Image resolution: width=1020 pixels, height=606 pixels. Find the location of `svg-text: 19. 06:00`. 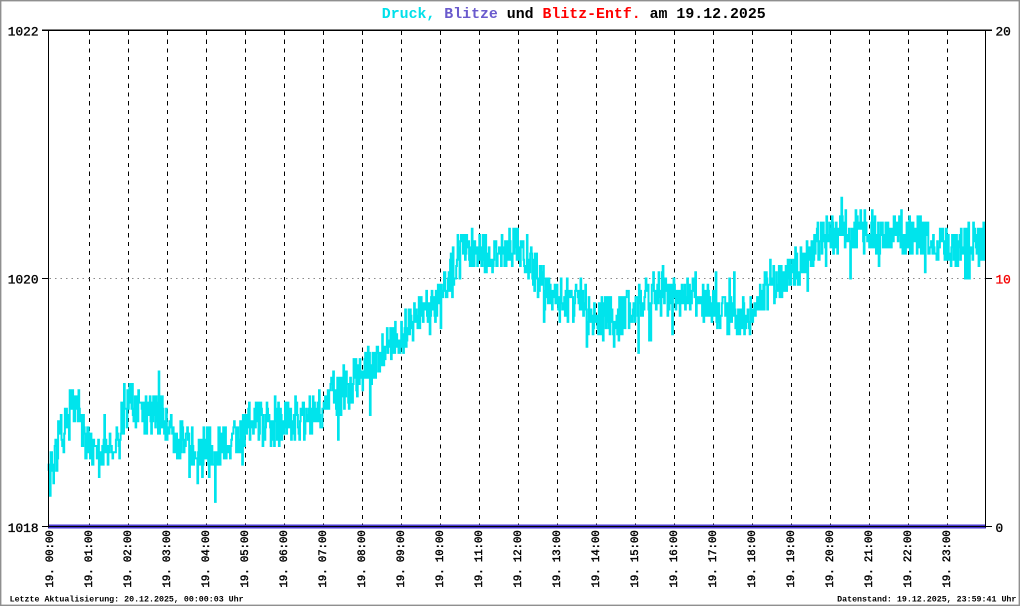

svg-text: 19. 06:00 is located at coordinates (285, 558).